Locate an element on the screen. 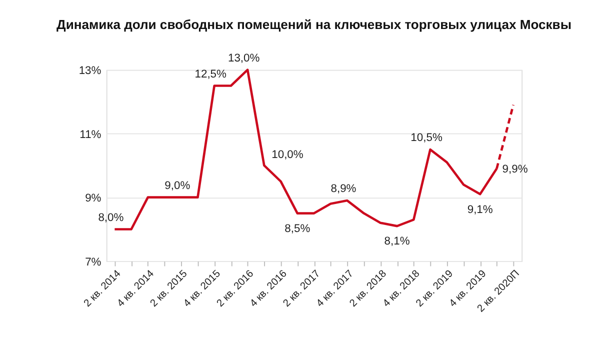 The width and height of the screenshot is (600, 344). y-tick-label: 7% is located at coordinates (93, 262).